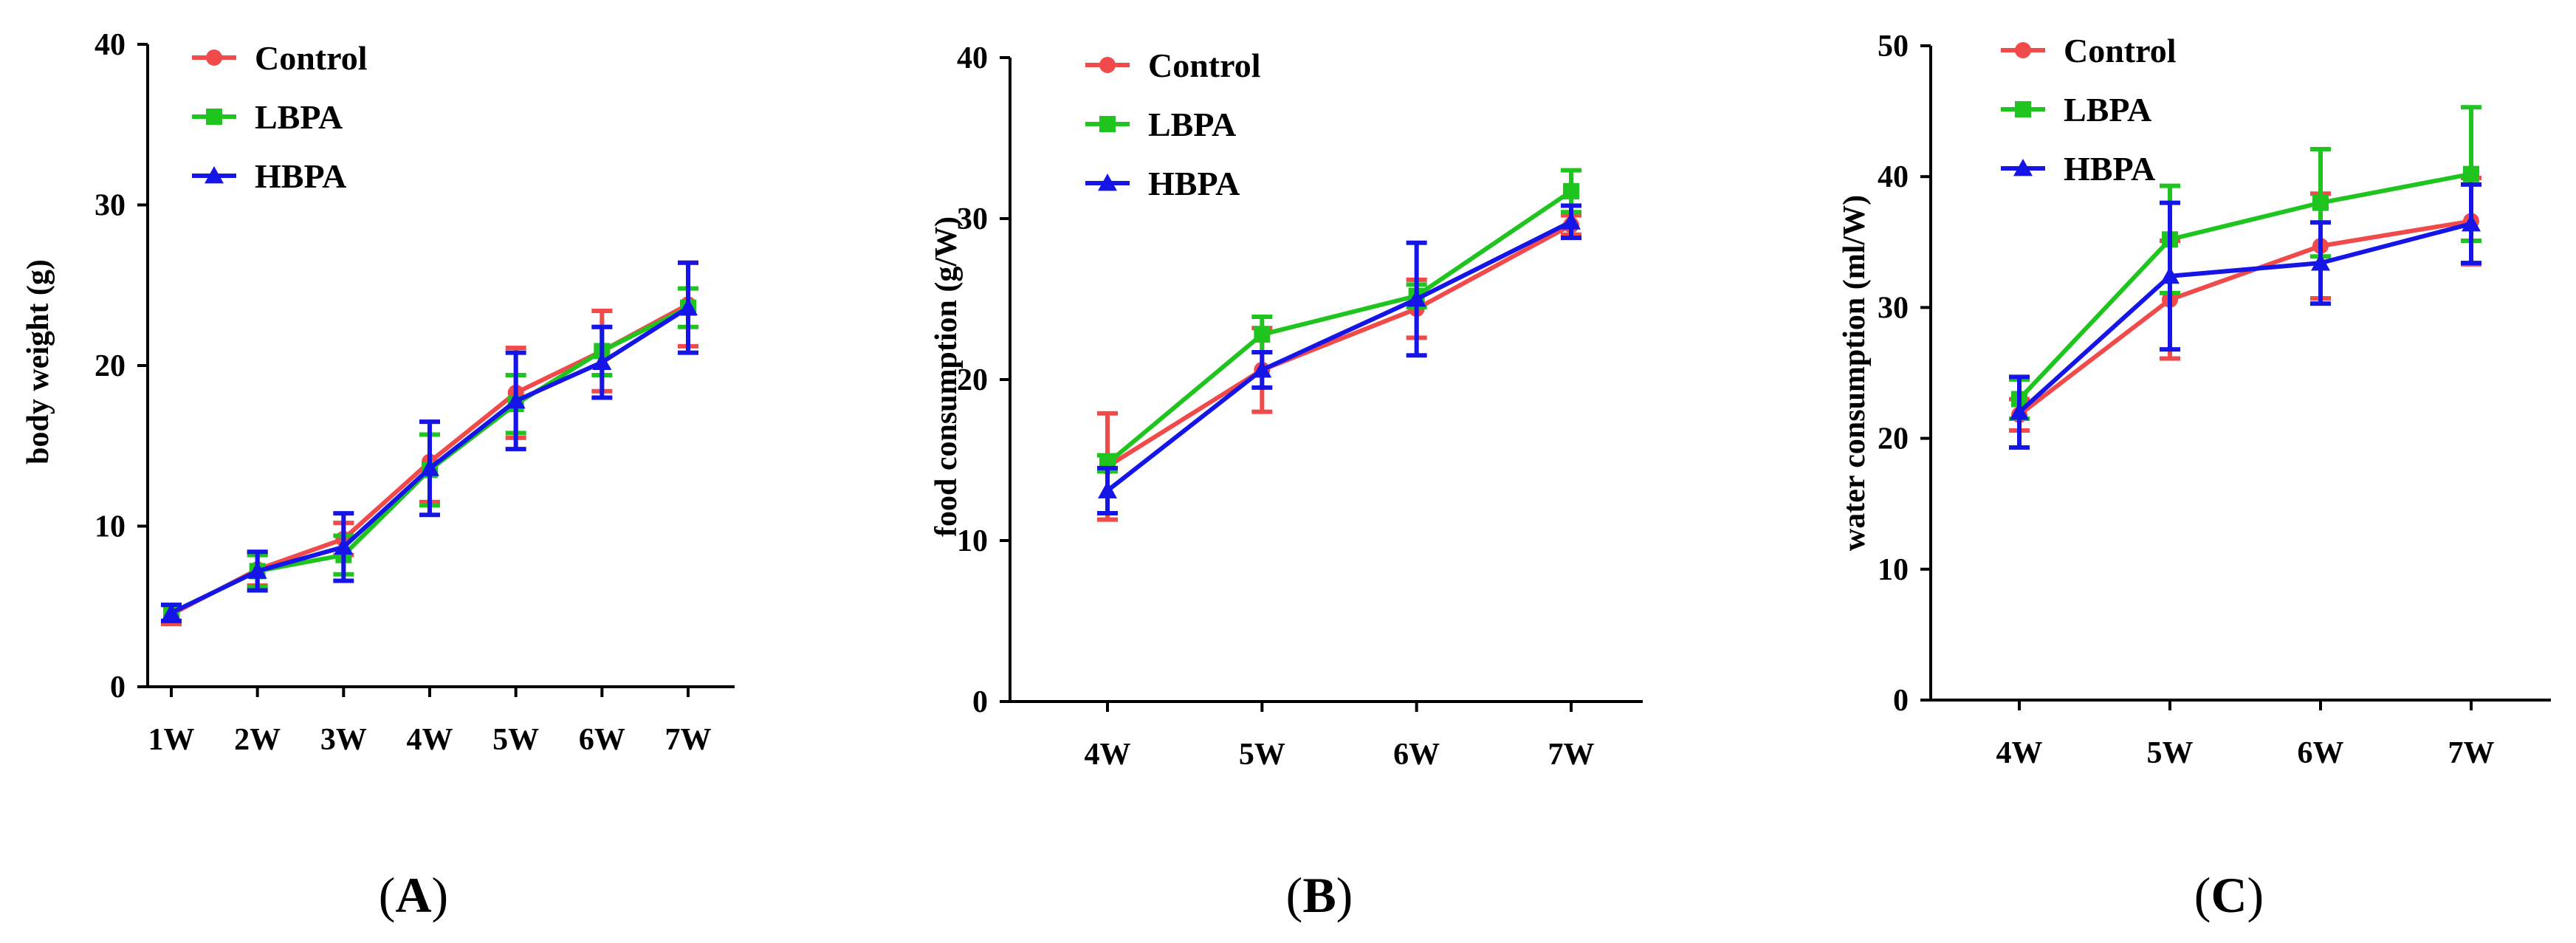 This screenshot has width=2576, height=943. Describe the element at coordinates (257, 740) in the screenshot. I see `x-tick-label: 2W` at that location.